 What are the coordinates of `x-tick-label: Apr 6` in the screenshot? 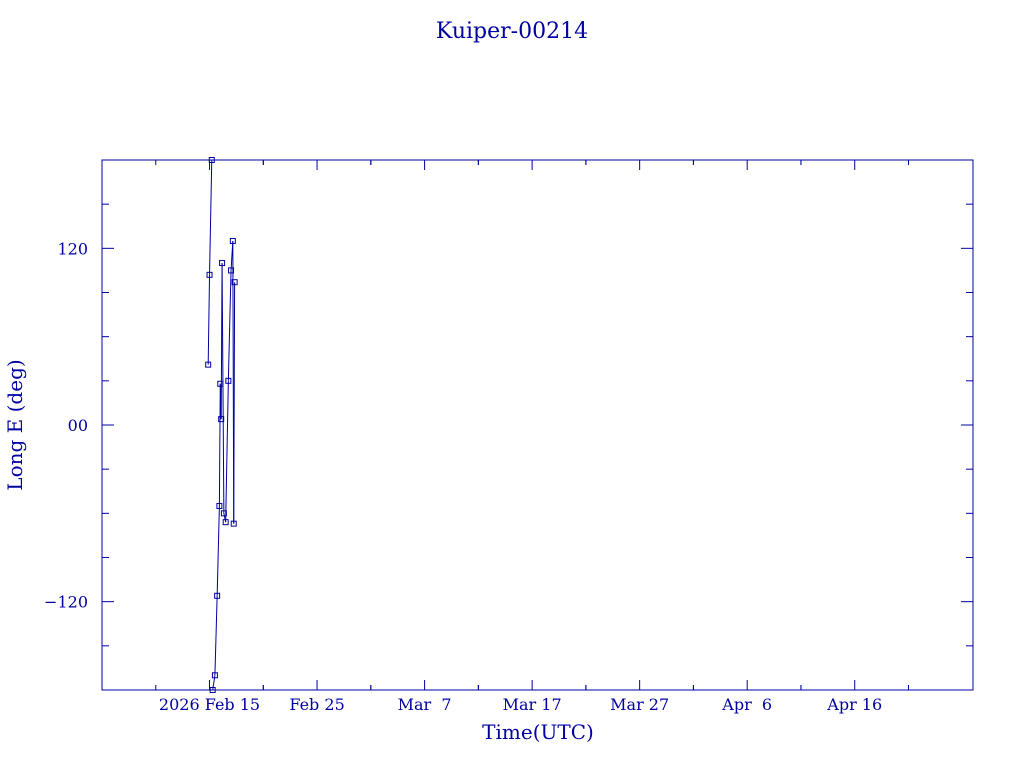 It's located at (746, 704).